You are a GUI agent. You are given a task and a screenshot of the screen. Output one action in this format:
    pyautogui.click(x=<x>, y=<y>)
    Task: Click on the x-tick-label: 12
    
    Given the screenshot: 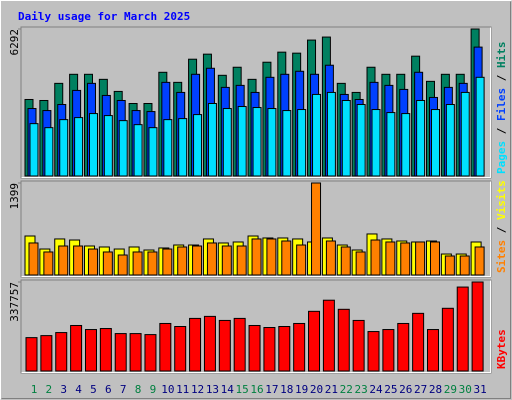 What is the action you would take?
    pyautogui.click(x=197, y=389)
    